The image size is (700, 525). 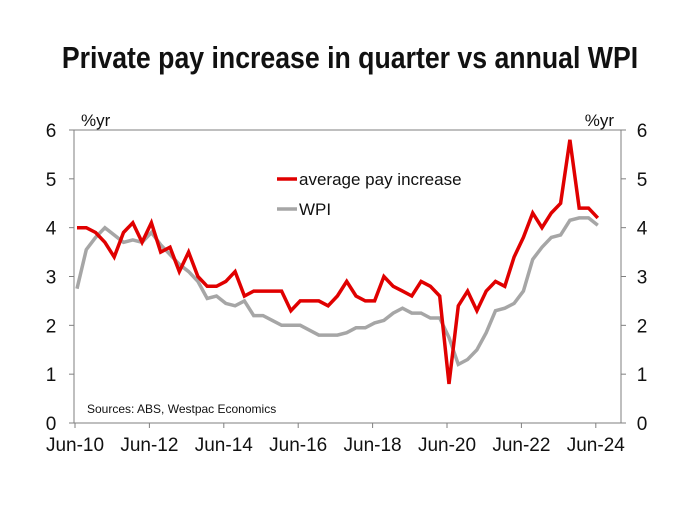 I want to click on y-tick-label-right: 3, so click(x=642, y=278).